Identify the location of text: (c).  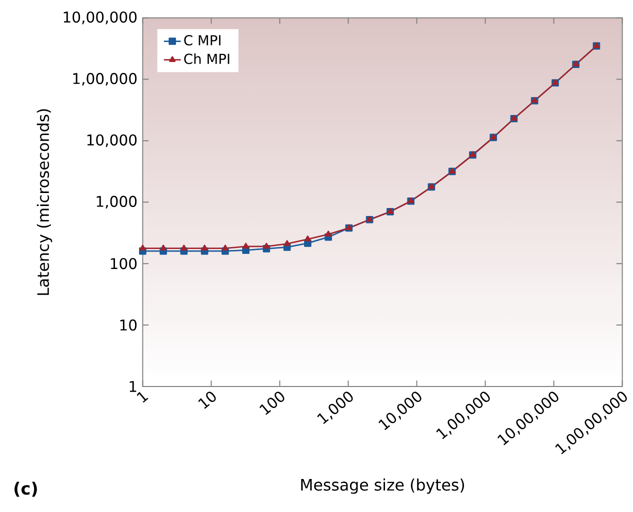
(25, 489).